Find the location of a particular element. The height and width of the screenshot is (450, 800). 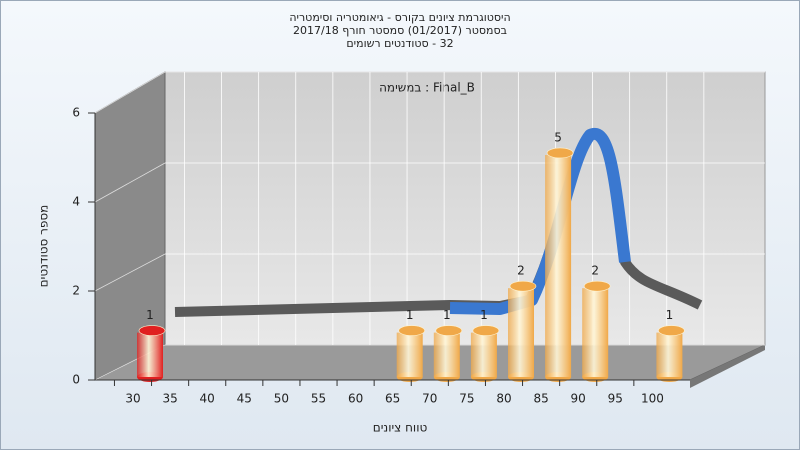

y-tick-label: 0 is located at coordinates (76, 380).